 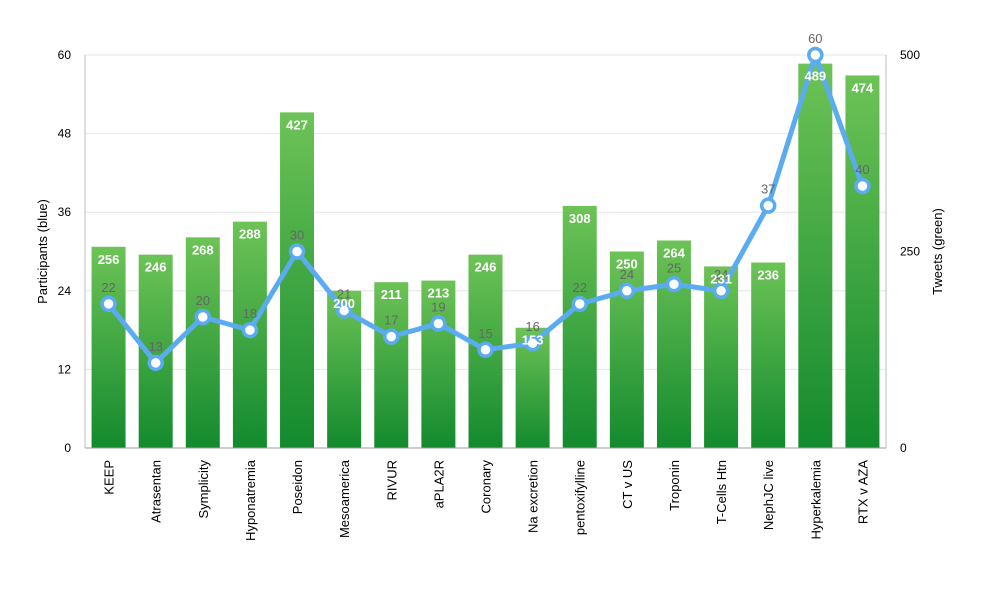 I want to click on bar-label: 213, so click(x=439, y=293).